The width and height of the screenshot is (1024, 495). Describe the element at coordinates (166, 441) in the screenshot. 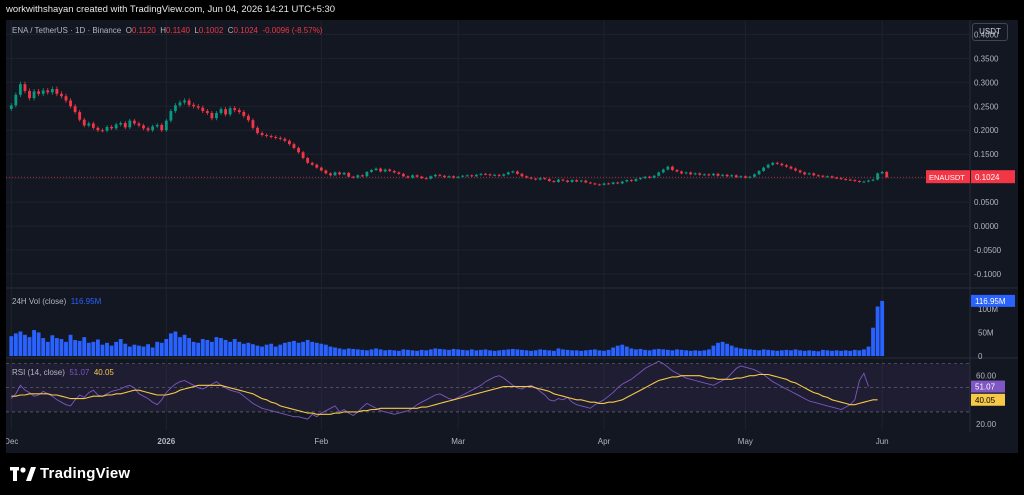

I see `time-tick-label: 2026` at that location.